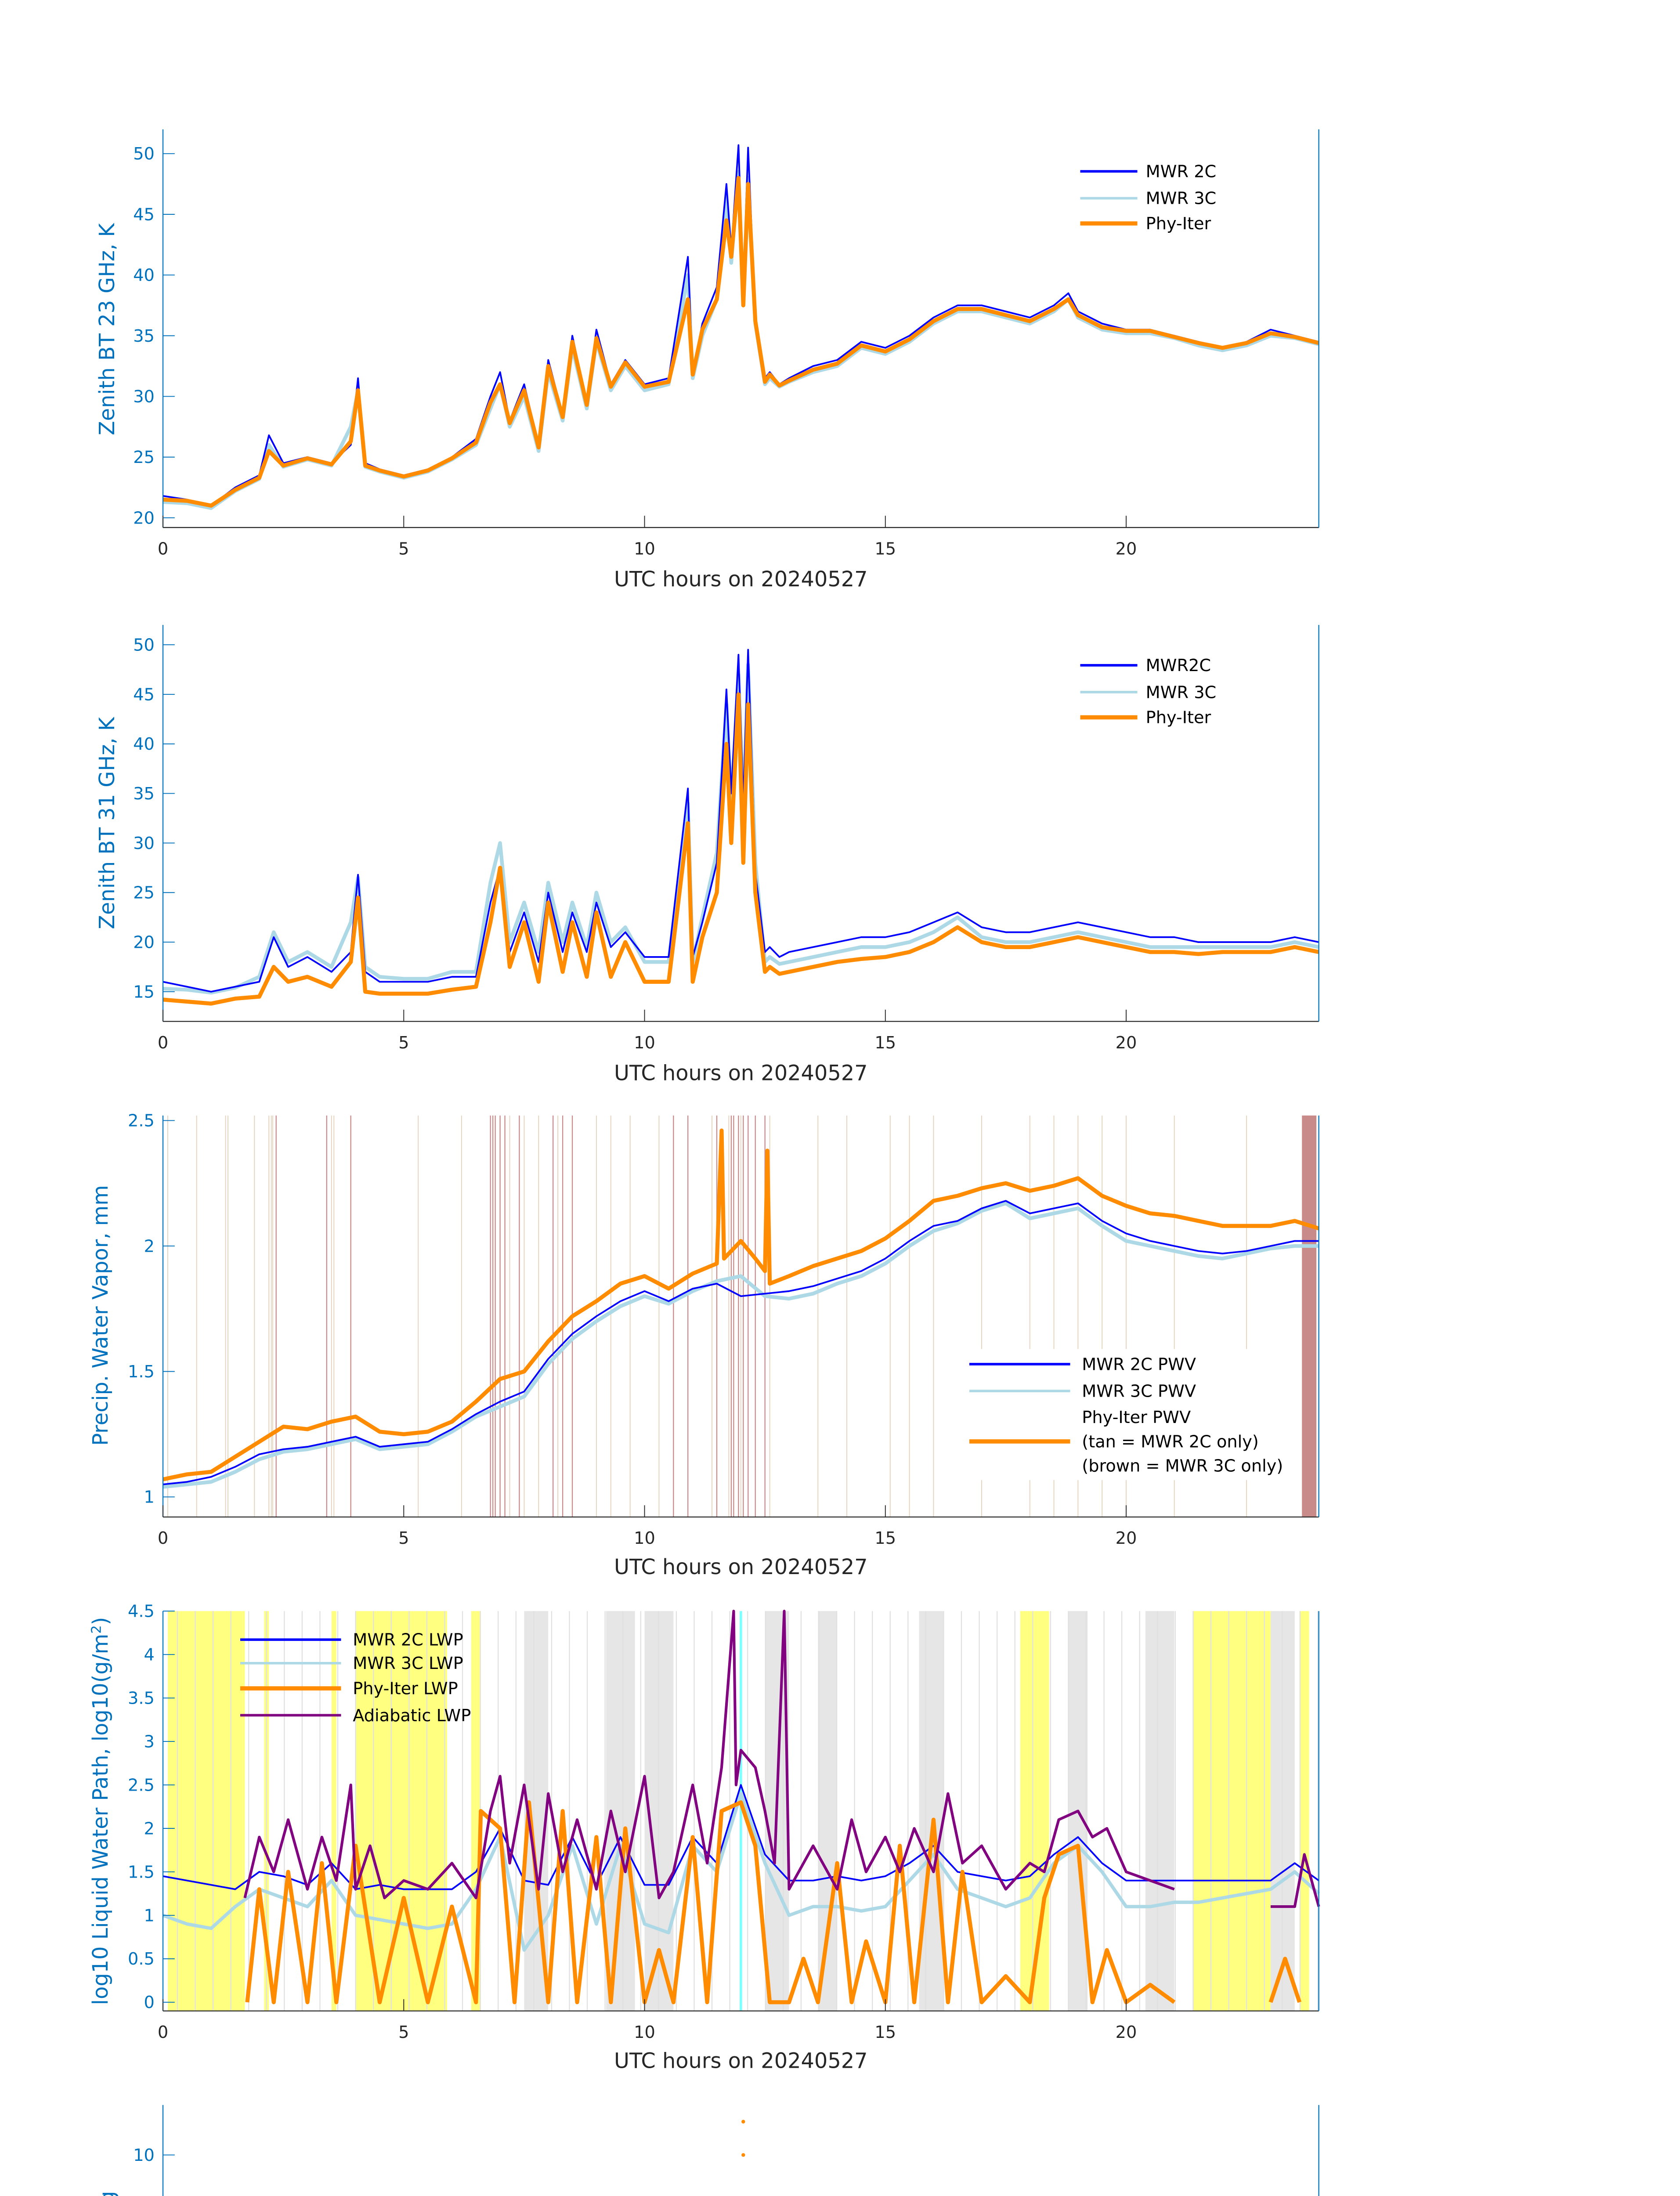 This screenshot has width=1680, height=2196. Describe the element at coordinates (1139, 1364) in the screenshot. I see `legend-label-mwr2c-pwv: MWR 2C PWV` at that location.